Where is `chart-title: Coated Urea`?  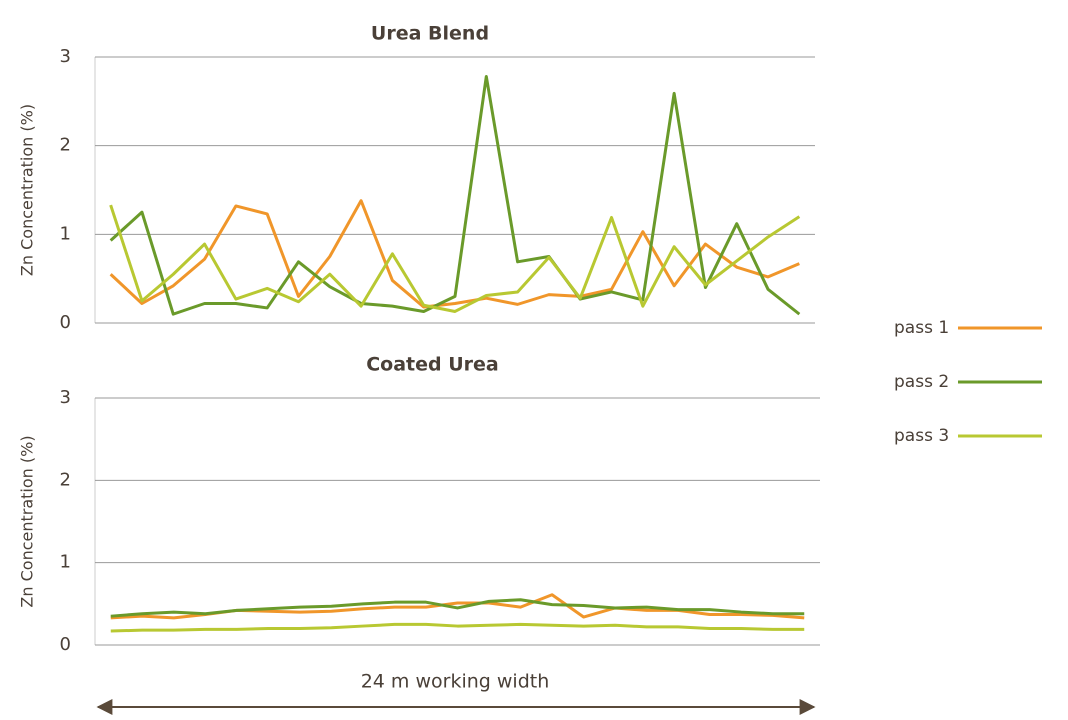
chart-title: Coated Urea is located at coordinates (432, 365).